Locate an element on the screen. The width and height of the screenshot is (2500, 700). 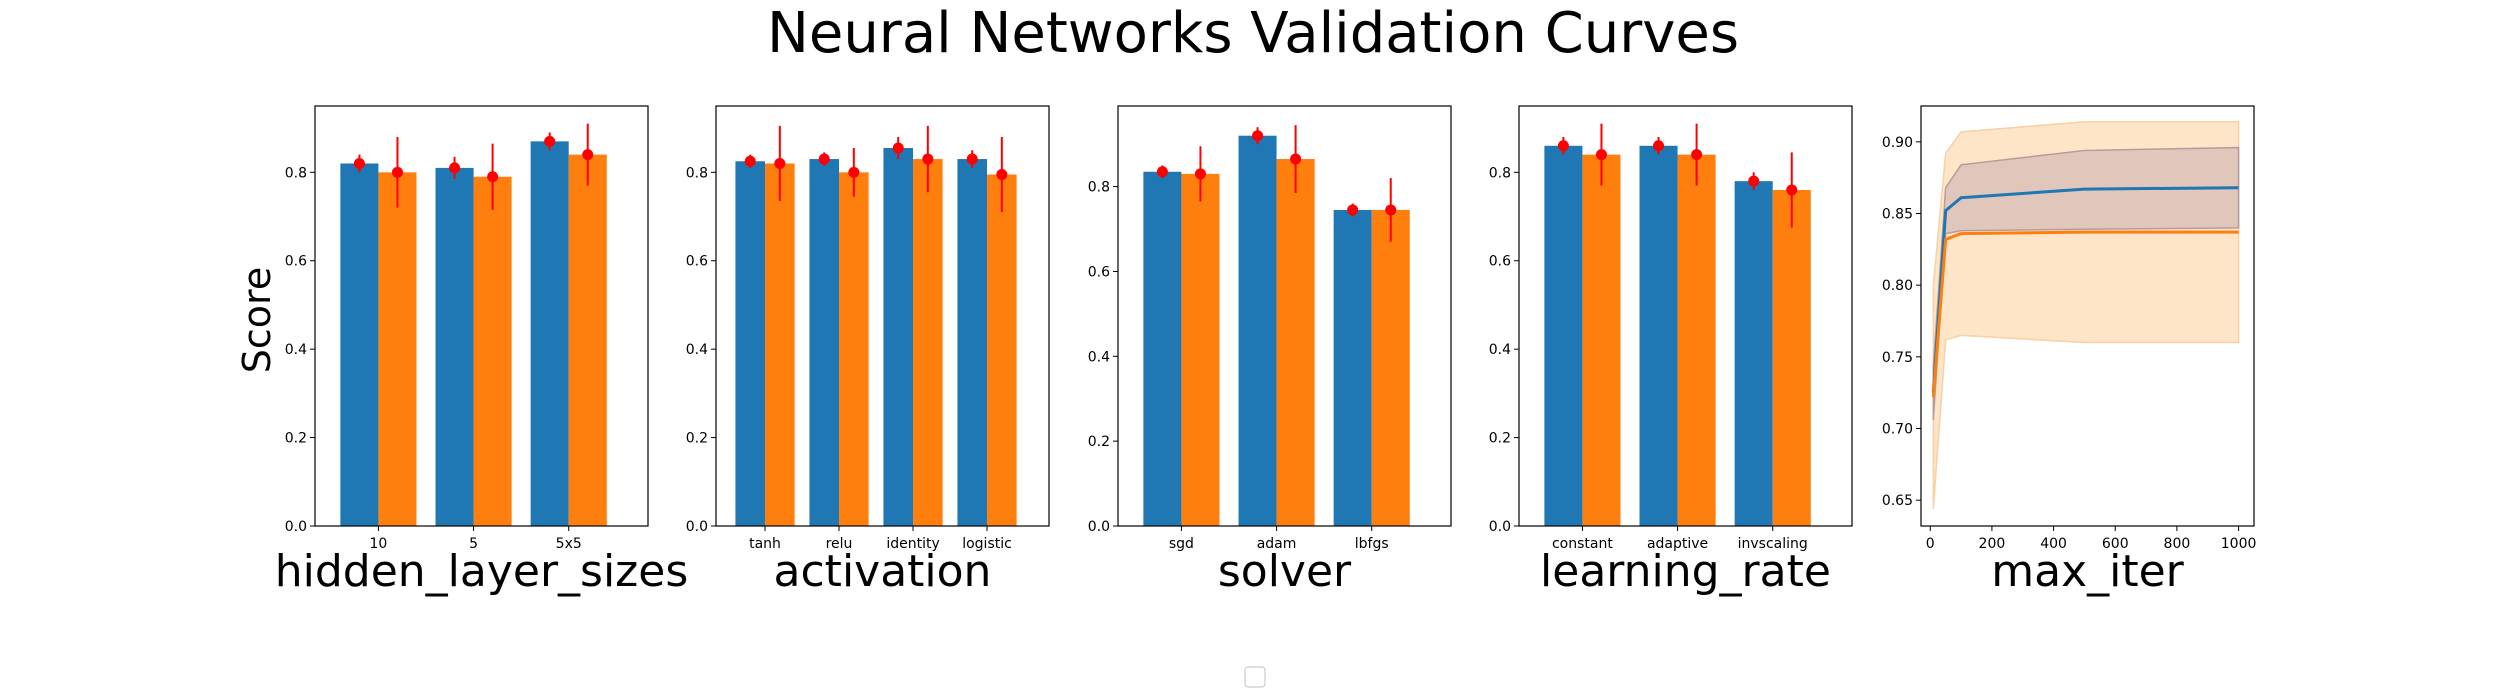
y-axis-label: Score is located at coordinates (257, 320).